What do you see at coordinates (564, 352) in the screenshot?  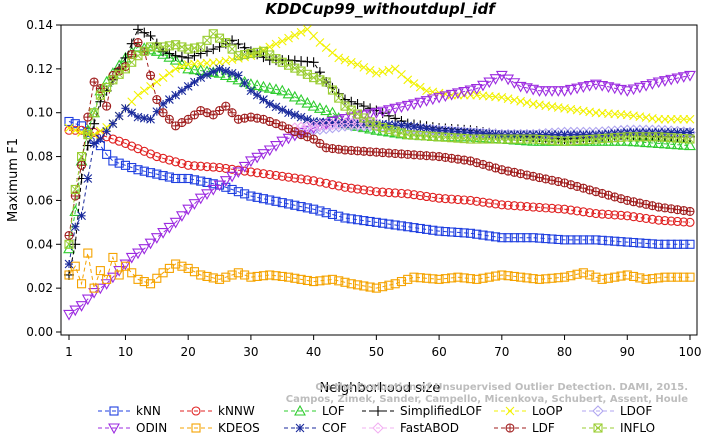 I see `x-tick-label: 80` at bounding box center [564, 352].